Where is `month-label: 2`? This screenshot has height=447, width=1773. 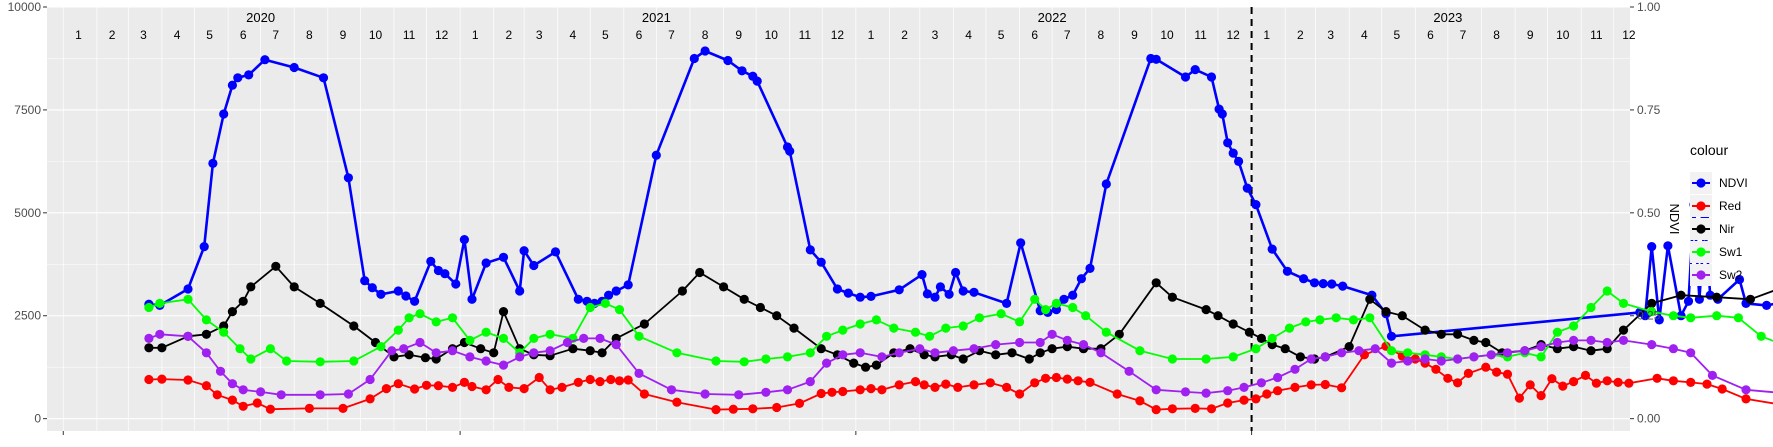 month-label: 2 is located at coordinates (112, 35).